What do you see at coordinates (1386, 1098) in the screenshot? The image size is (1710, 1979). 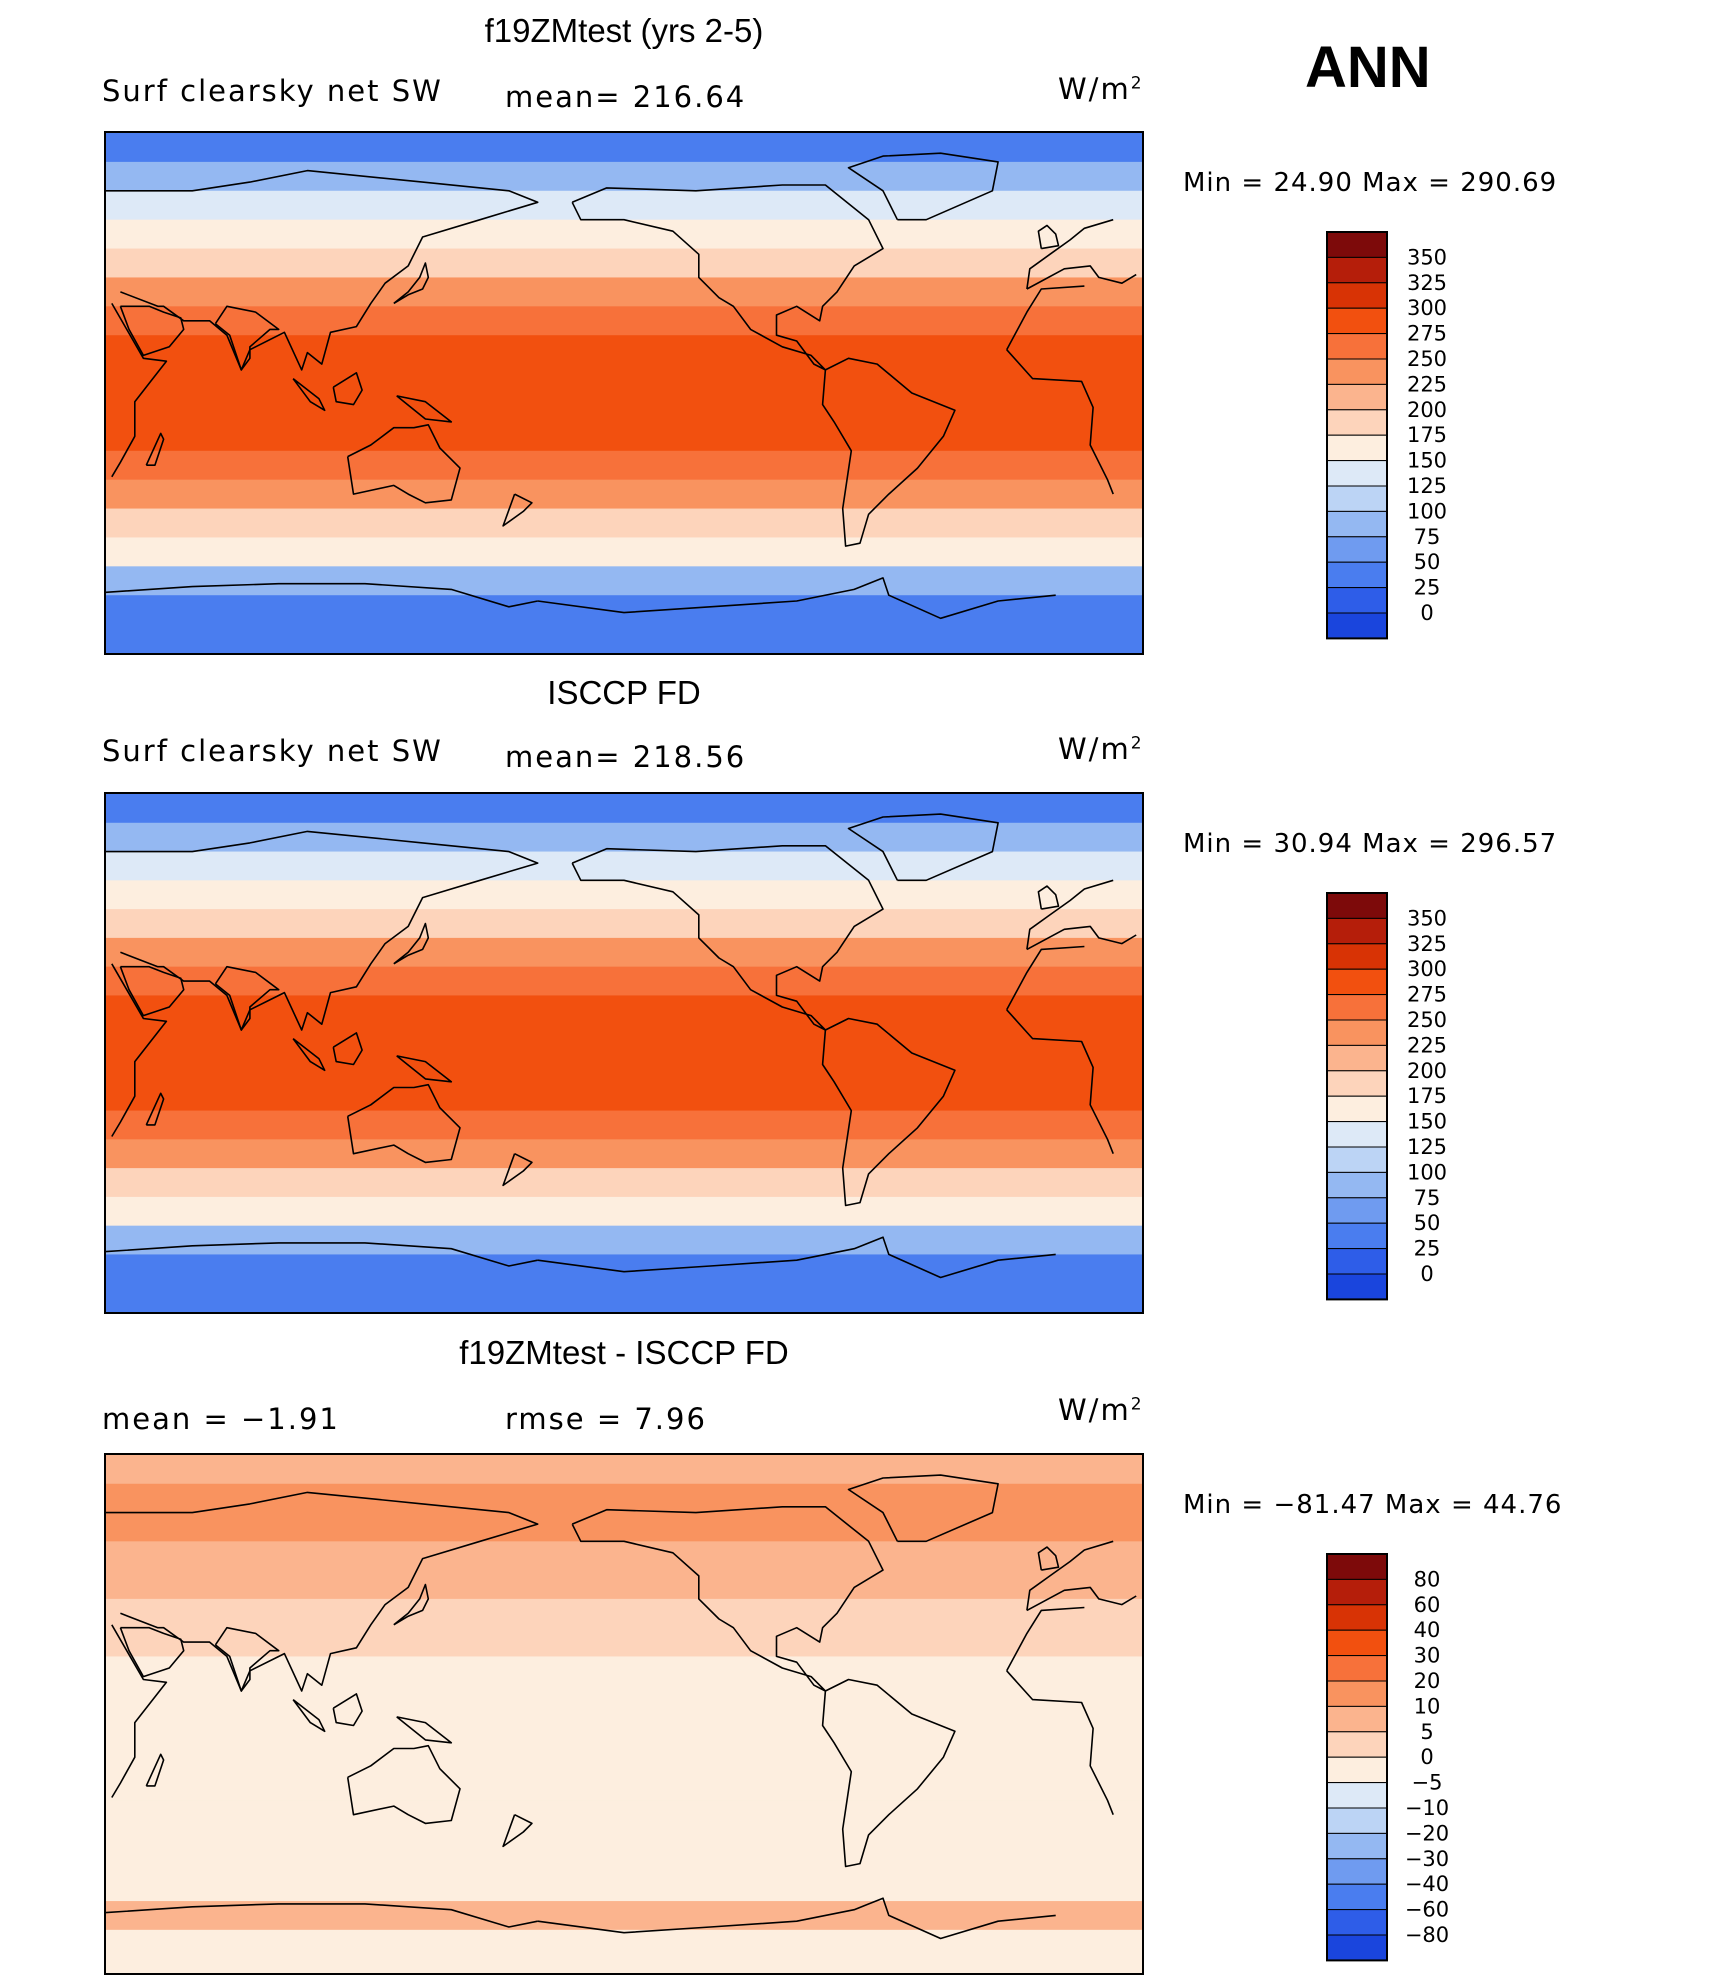 I see `panel-2-colorbar: 350 325 300 275 250 225 200 175 150 125 100 75 50 25 0` at bounding box center [1386, 1098].